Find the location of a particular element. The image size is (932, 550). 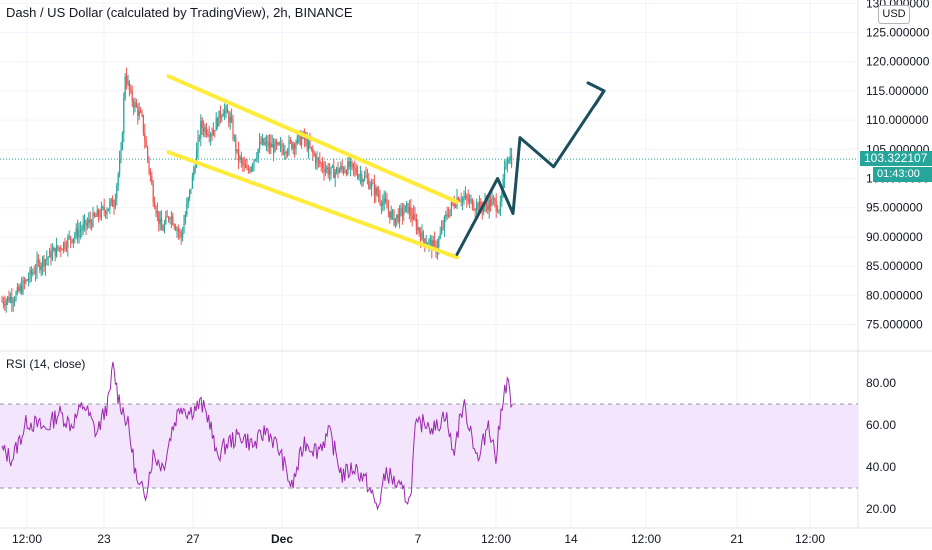

price-tick-label: 95.000000 is located at coordinates (894, 208).